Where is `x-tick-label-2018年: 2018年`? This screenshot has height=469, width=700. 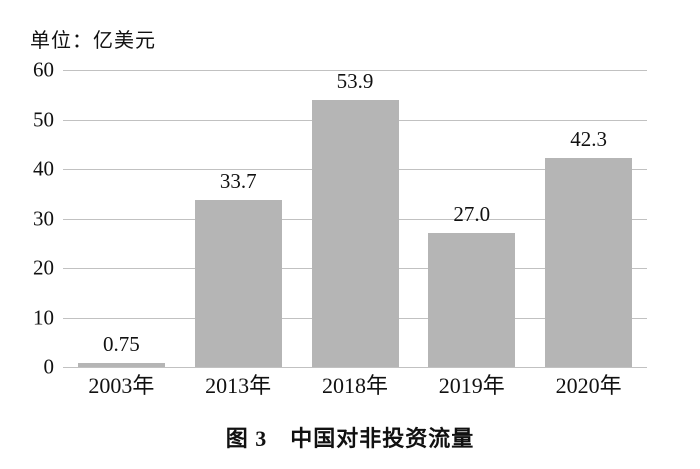 x-tick-label-2018年: 2018年 is located at coordinates (355, 385).